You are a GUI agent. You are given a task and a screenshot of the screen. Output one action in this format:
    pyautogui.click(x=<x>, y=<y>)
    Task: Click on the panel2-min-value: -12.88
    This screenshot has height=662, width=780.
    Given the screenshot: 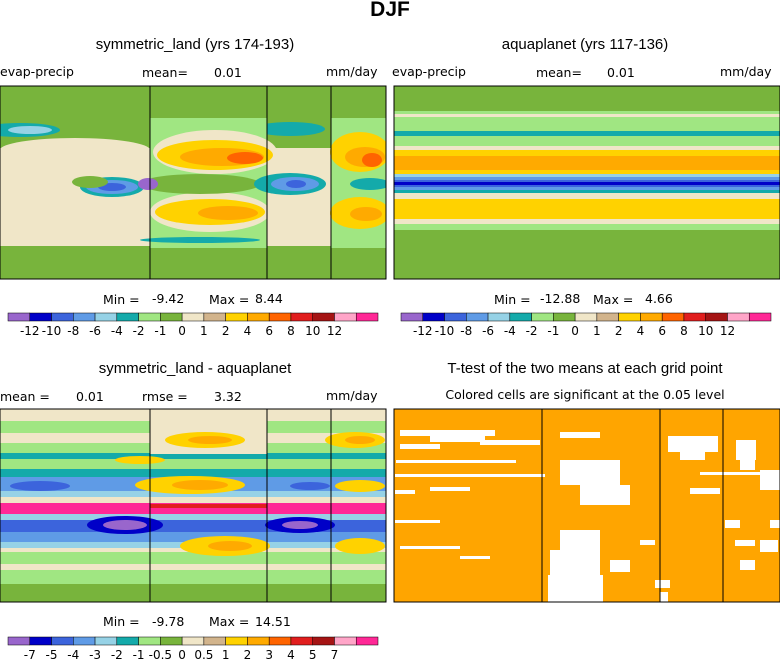 What is the action you would take?
    pyautogui.click(x=560, y=298)
    